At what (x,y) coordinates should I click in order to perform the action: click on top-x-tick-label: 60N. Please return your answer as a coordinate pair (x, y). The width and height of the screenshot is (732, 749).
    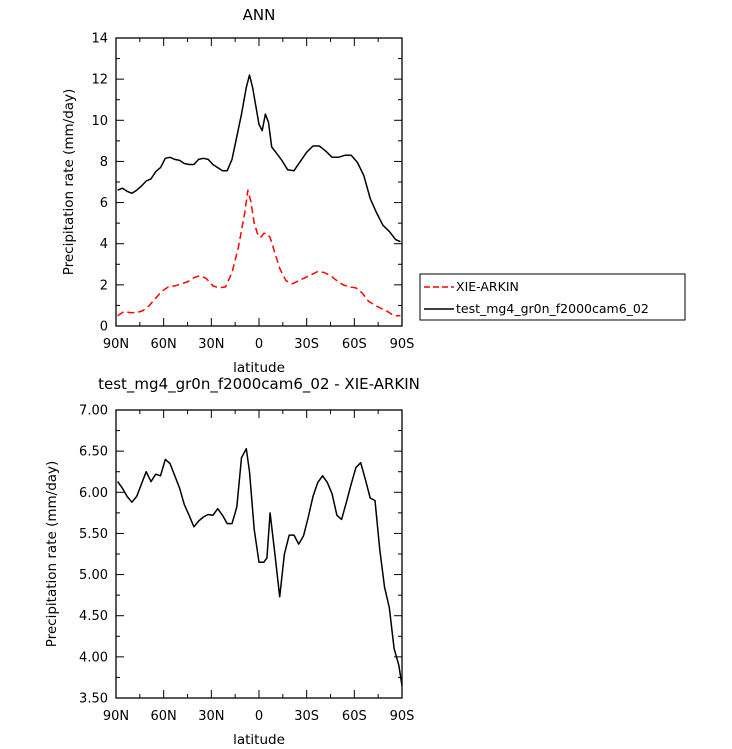
    Looking at the image, I should click on (164, 344).